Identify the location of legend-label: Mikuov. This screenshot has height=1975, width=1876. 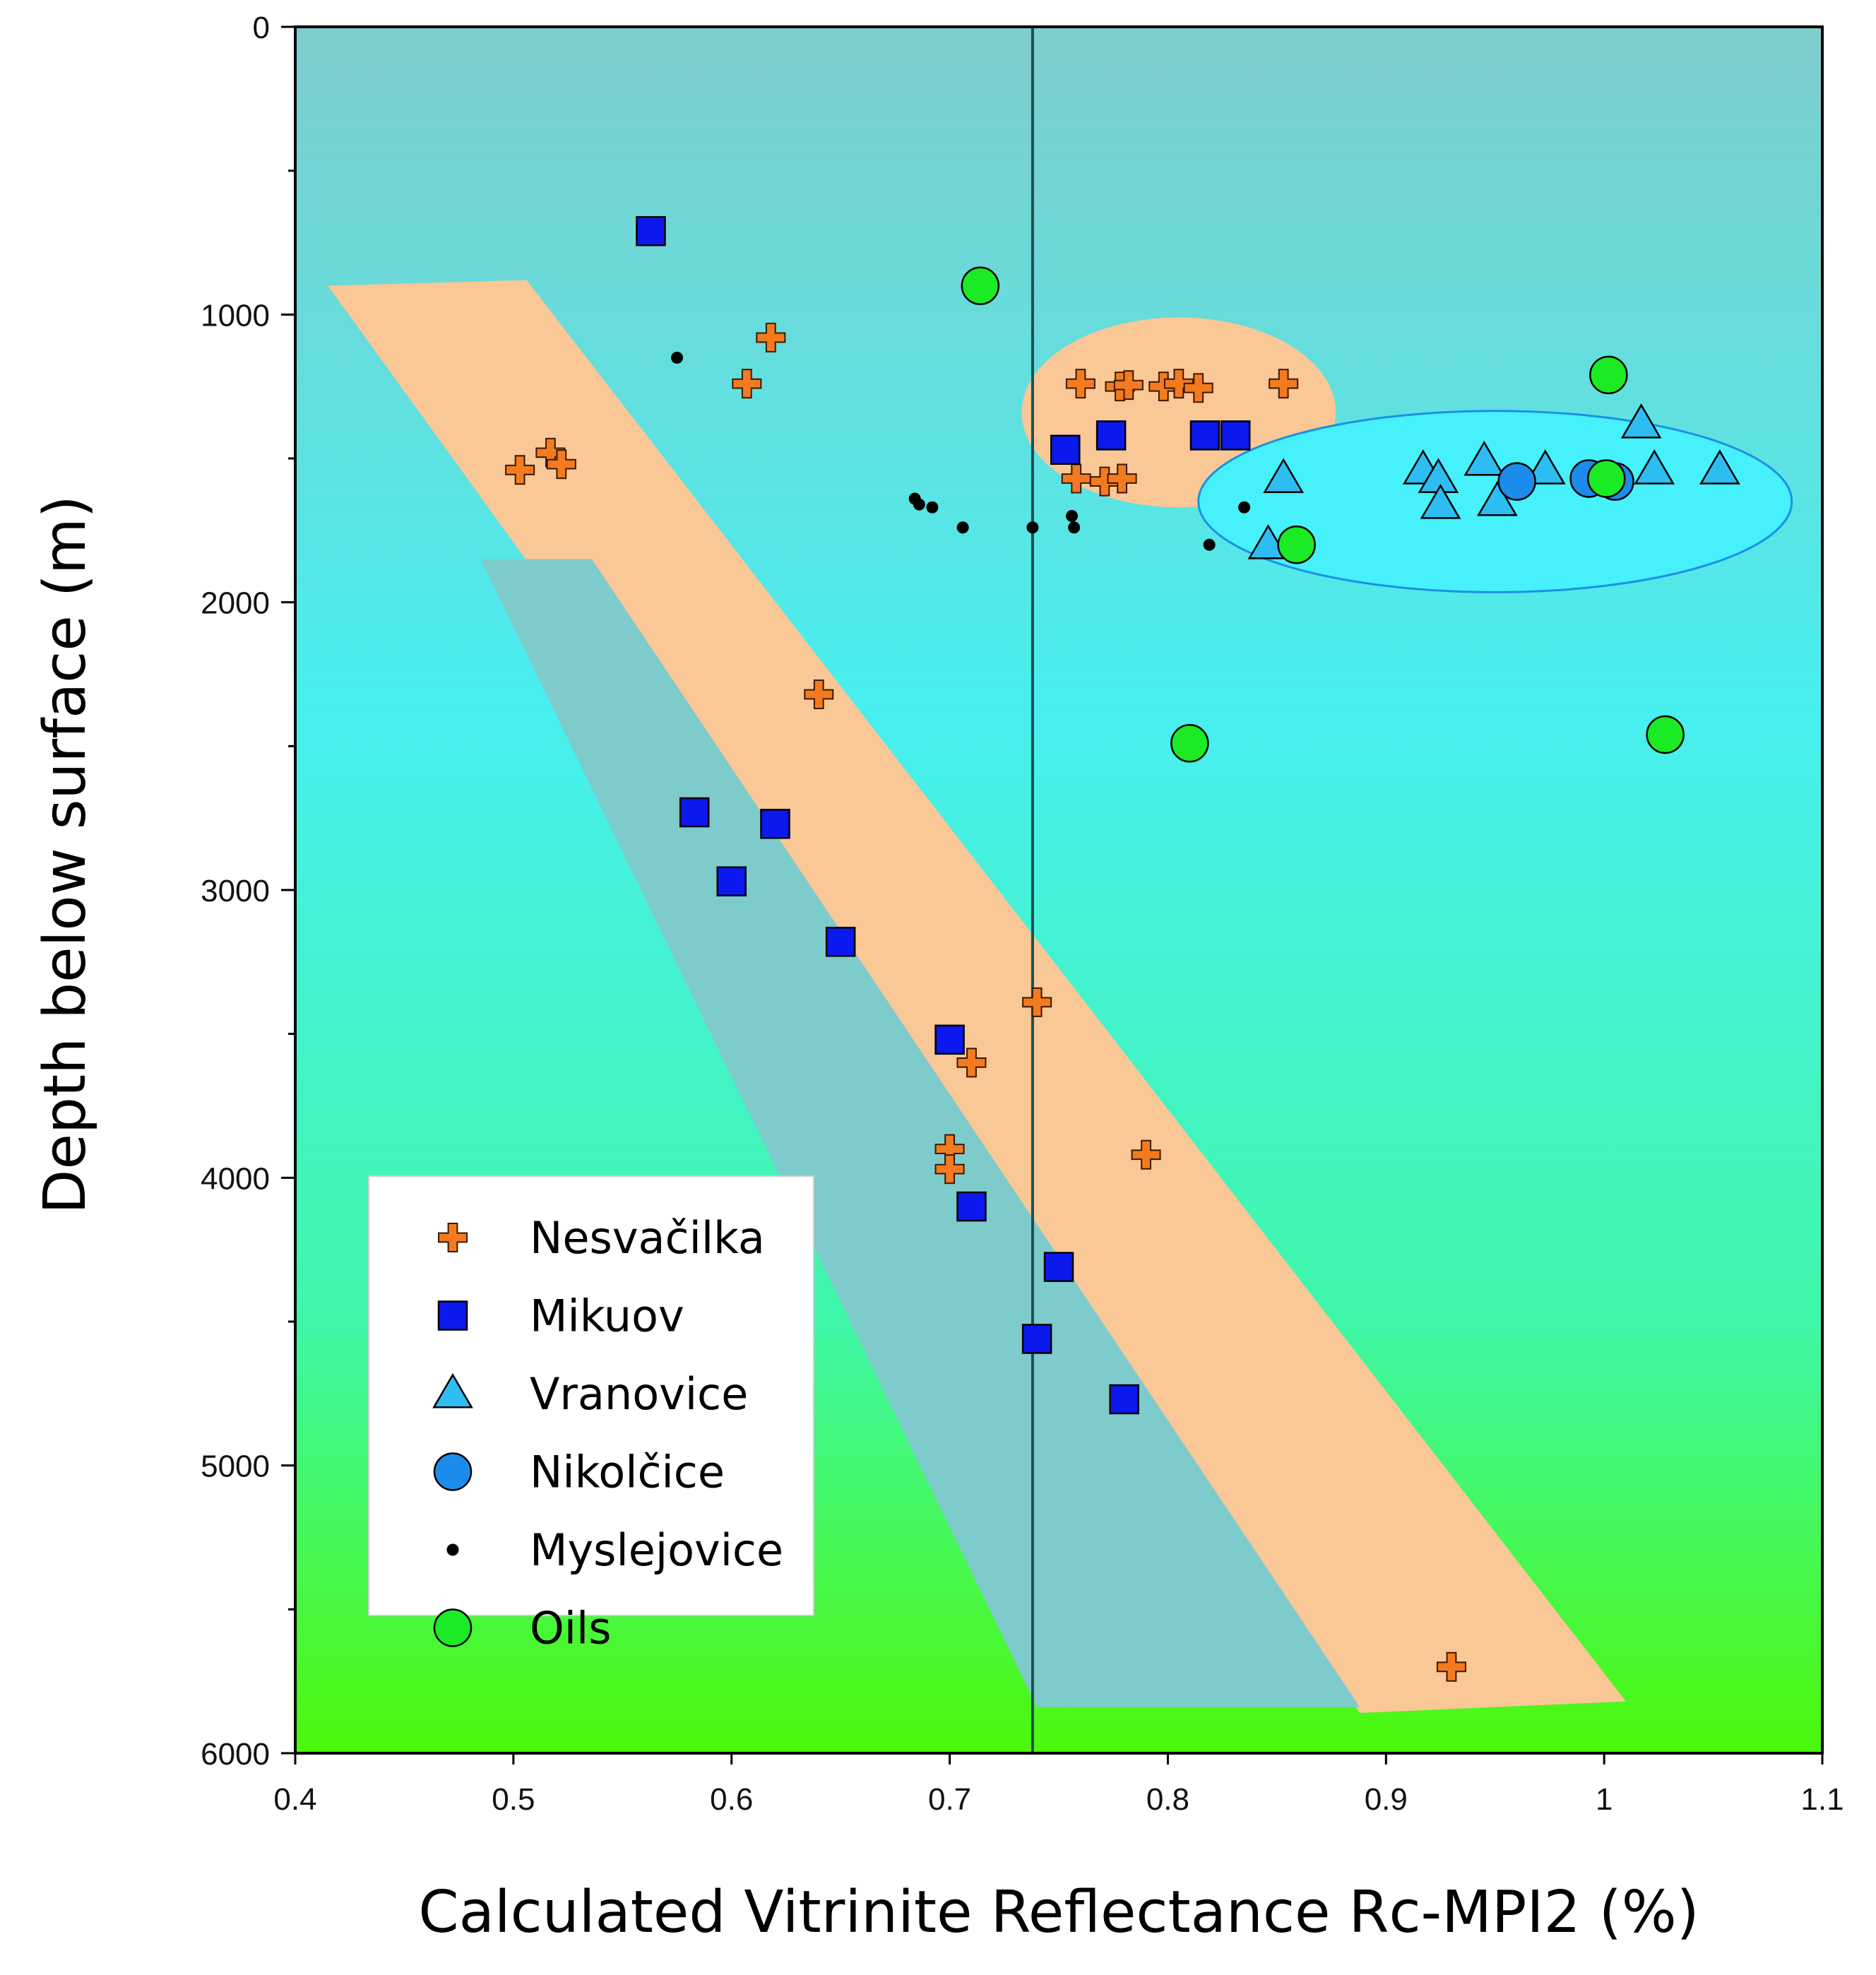
(607, 1316).